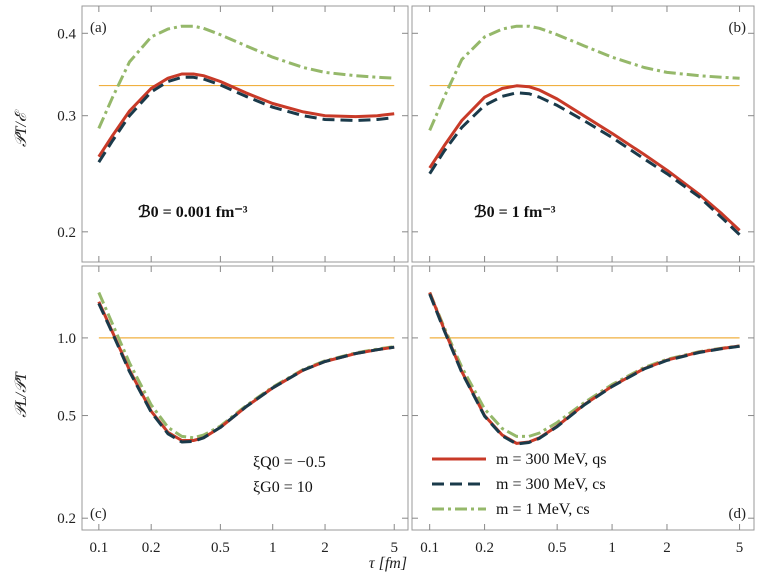 This screenshot has width=768, height=574. Describe the element at coordinates (551, 459) in the screenshot. I see `legend-label-qs: m = 300 MeV, qs` at that location.